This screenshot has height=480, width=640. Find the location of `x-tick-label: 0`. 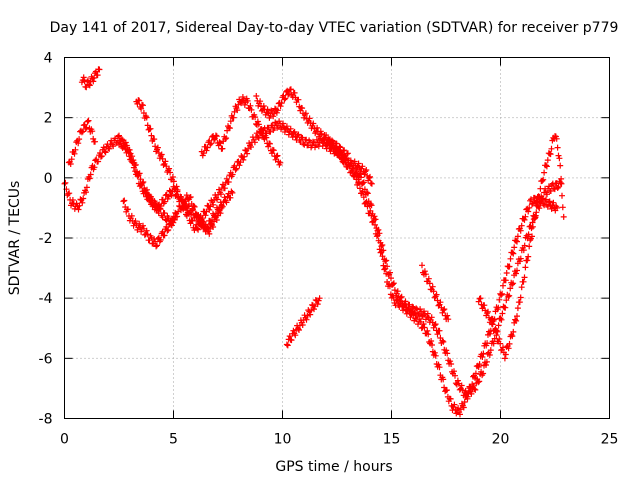

x-tick-label: 0 is located at coordinates (64, 440).